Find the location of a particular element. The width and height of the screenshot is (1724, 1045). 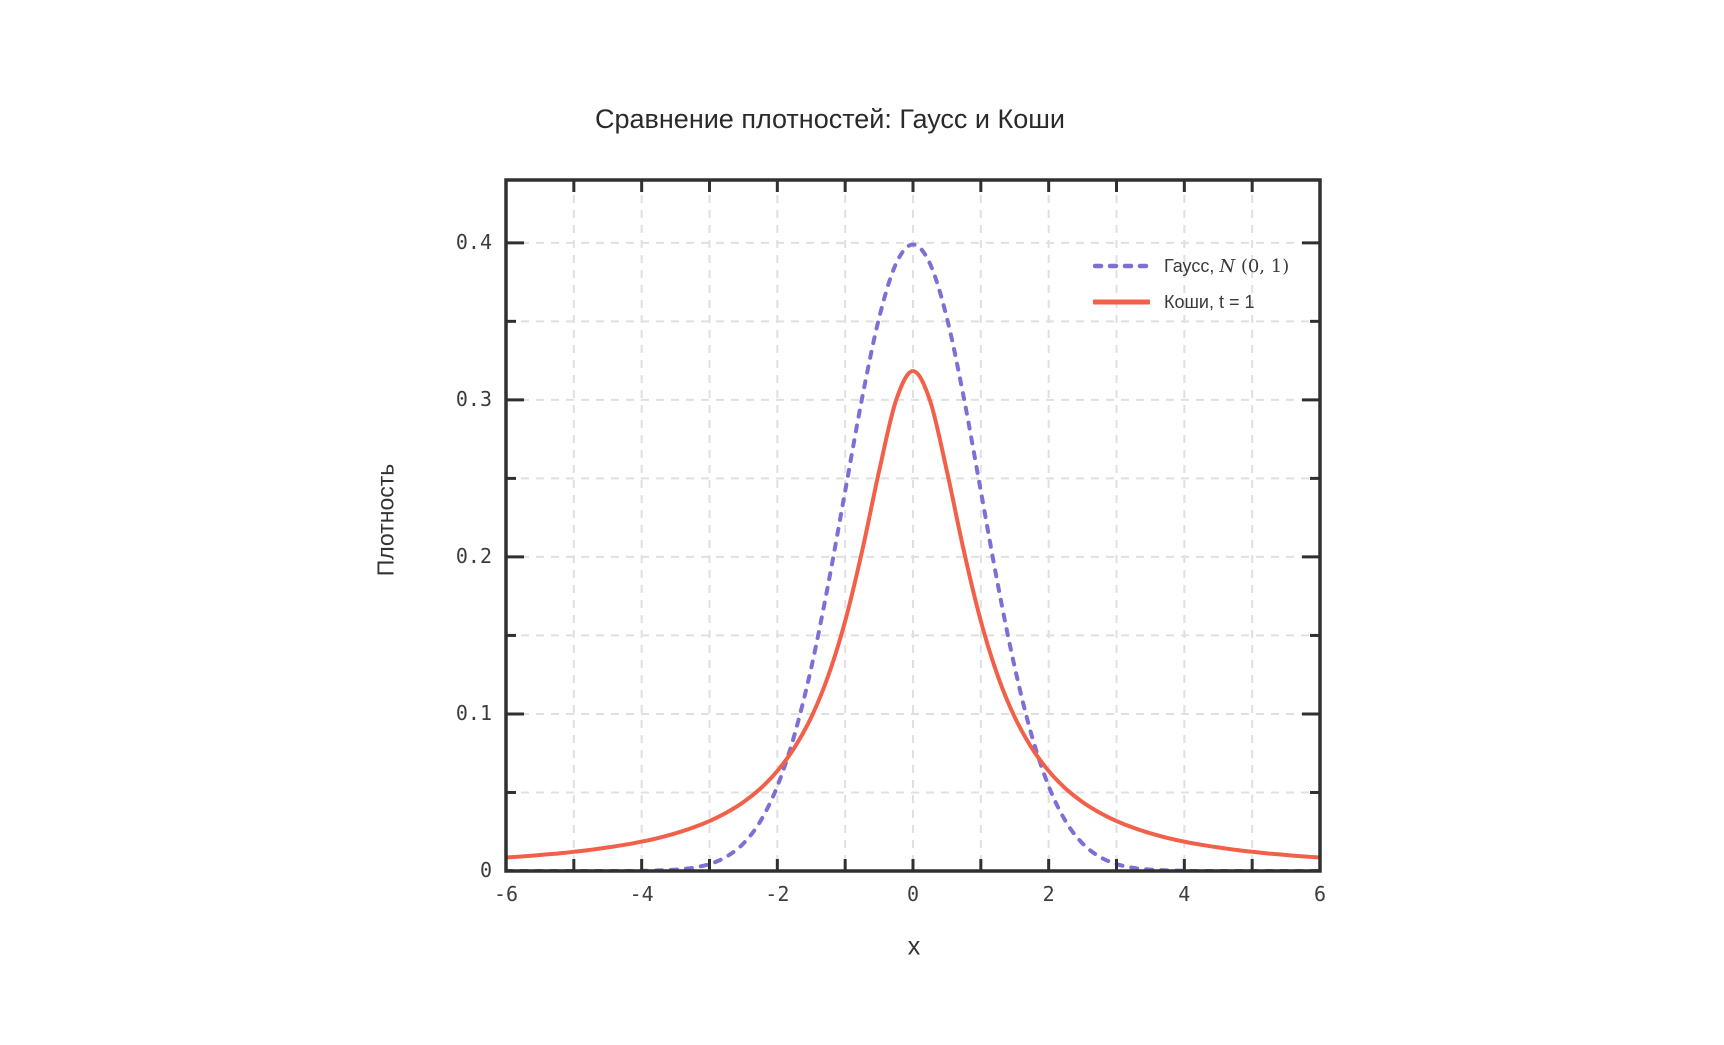

x-tick-label: 2 is located at coordinates (1048, 894).